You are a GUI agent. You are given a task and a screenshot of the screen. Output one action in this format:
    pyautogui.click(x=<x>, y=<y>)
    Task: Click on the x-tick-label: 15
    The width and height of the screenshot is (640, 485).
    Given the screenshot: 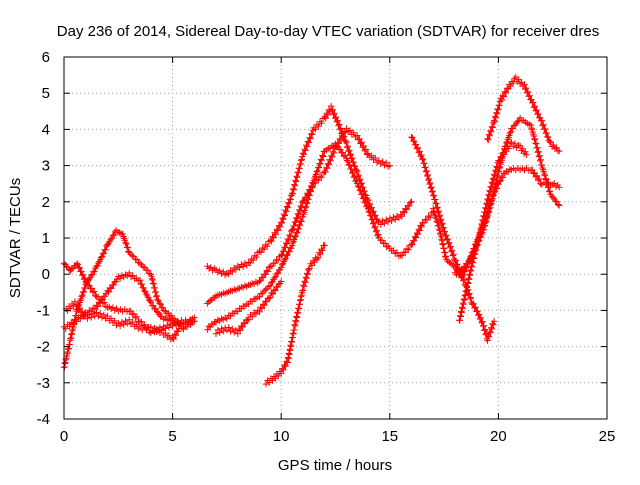 What is the action you would take?
    pyautogui.click(x=389, y=436)
    